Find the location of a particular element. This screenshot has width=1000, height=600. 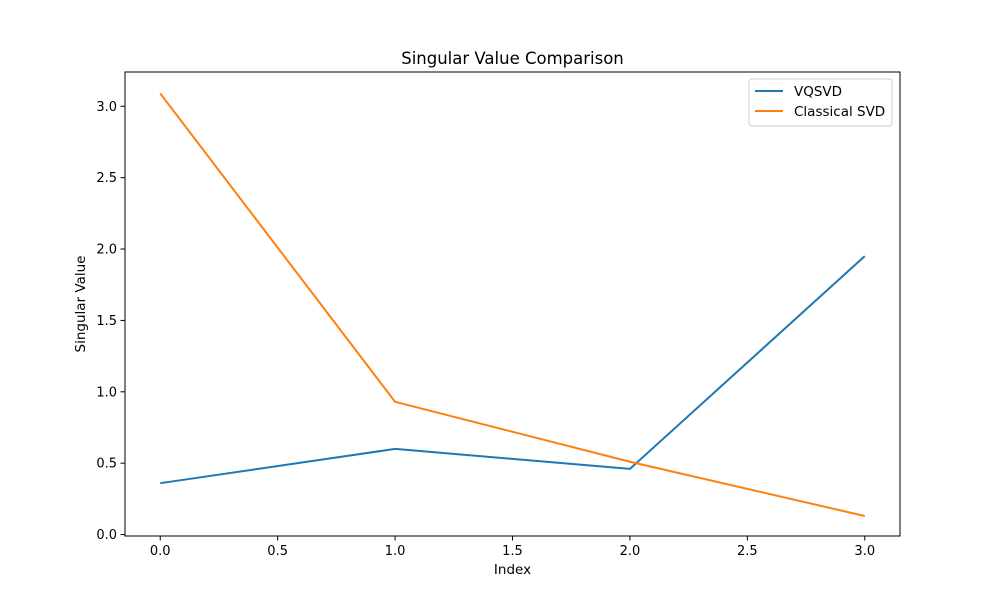

y-tick-label: 1.5 is located at coordinates (106, 321).